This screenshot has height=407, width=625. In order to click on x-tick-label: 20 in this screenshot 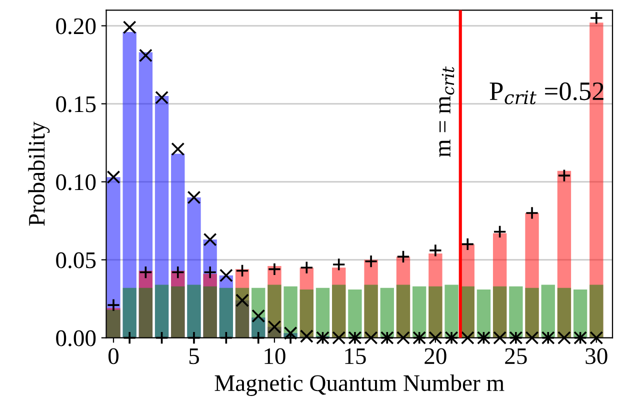, I will do `click(435, 356)`.